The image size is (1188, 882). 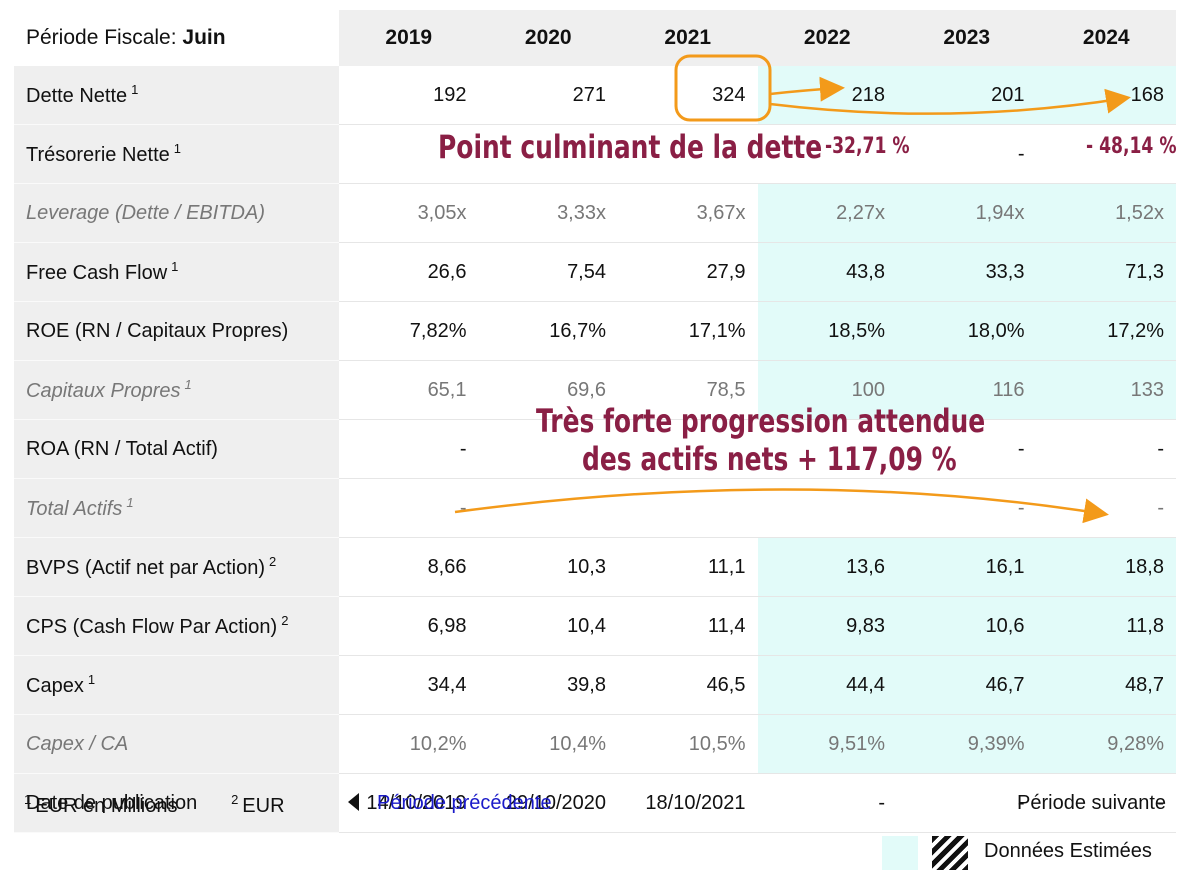 I want to click on growth-annotation-line2: des actifs nets + 117,09 %, so click(x=769, y=459).